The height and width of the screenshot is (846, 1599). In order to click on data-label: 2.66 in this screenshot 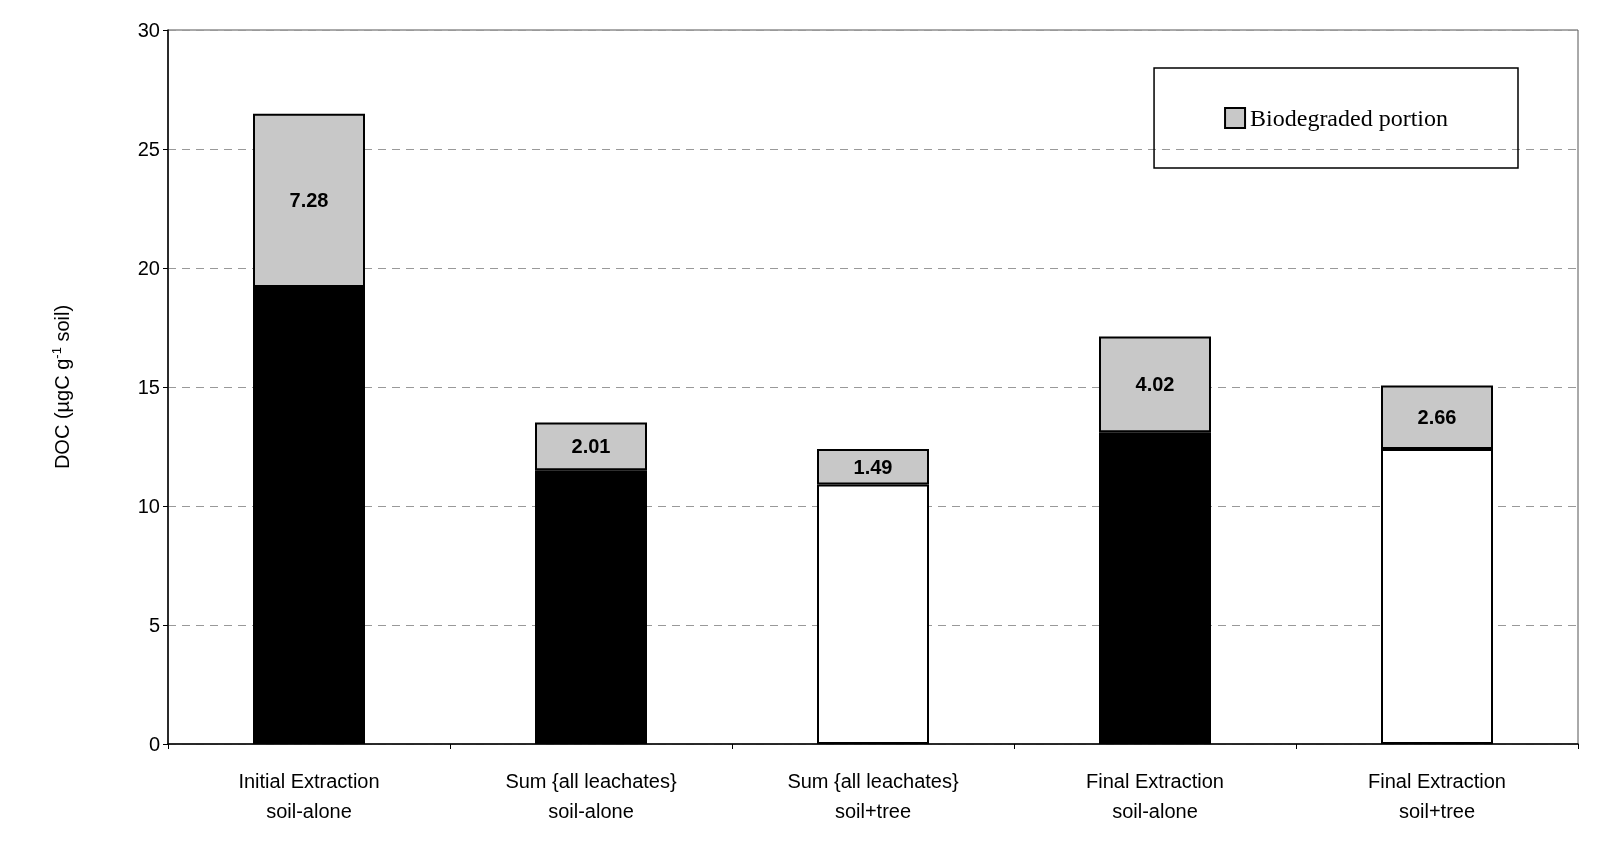, I will do `click(1437, 417)`.